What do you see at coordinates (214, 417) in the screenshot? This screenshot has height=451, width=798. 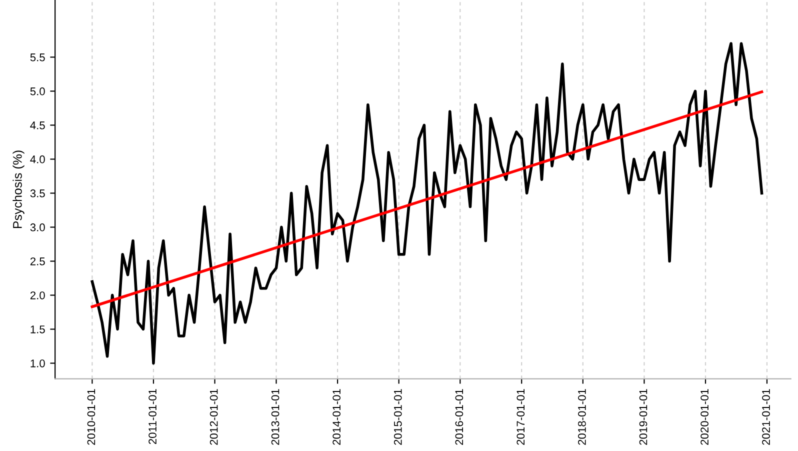 I see `x-tick-label: 2012-01-01` at bounding box center [214, 417].